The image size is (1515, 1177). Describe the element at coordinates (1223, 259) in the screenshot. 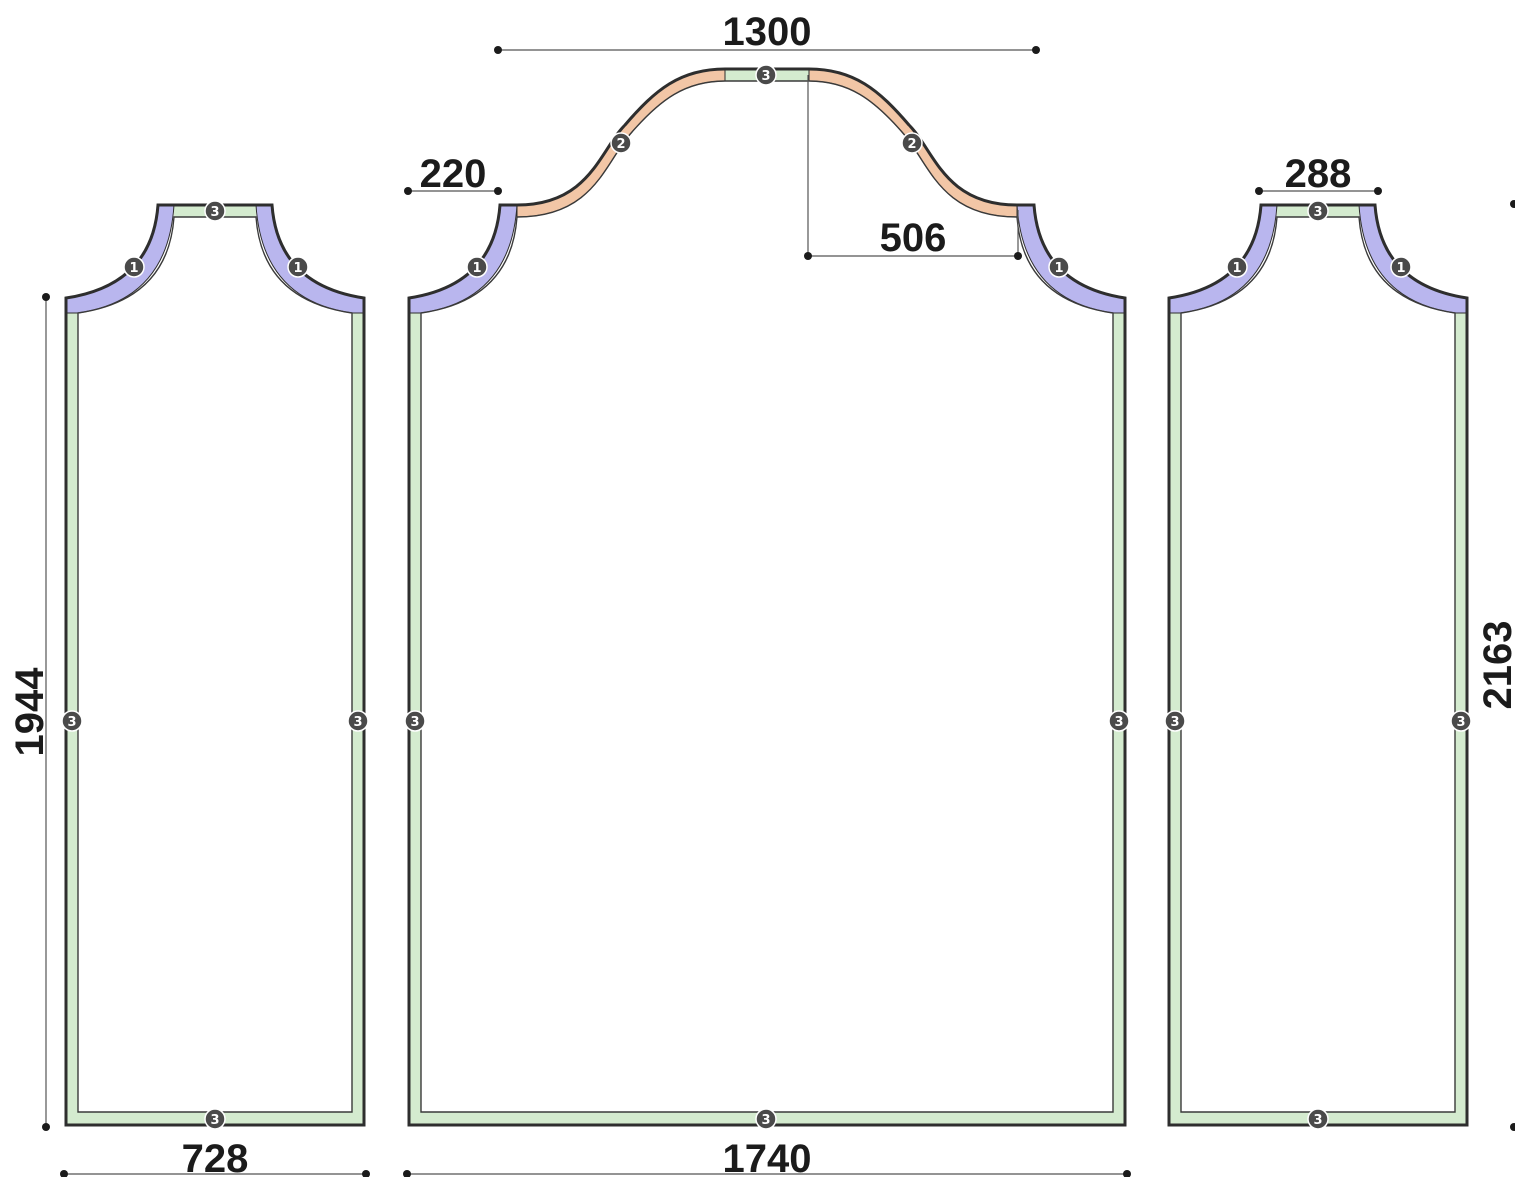

I see `right-panel-arc-left` at that location.